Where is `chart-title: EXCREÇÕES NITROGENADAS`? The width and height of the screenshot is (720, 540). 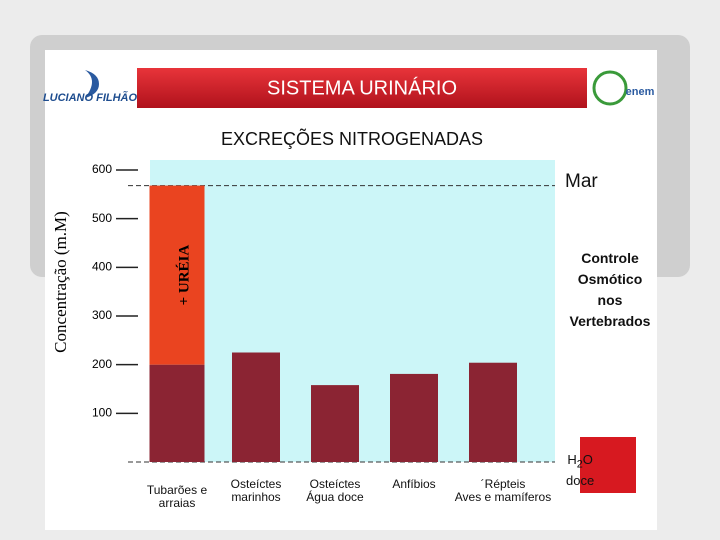 chart-title: EXCREÇÕES NITROGENADAS is located at coordinates (352, 138).